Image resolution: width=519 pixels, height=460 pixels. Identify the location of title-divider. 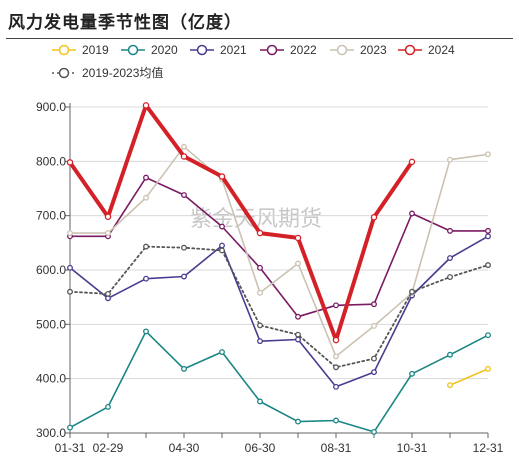
(259, 38).